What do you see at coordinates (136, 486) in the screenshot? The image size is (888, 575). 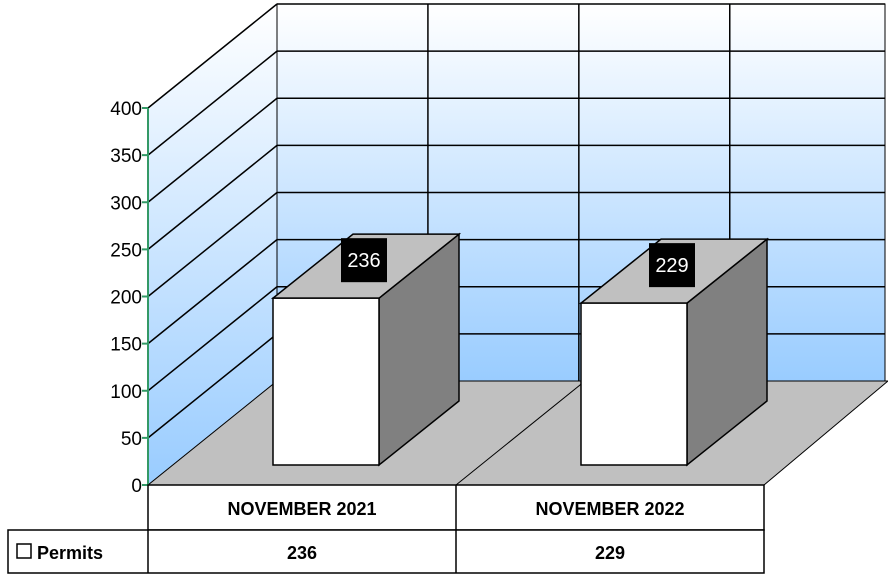 I see `y-tick-label: 0` at bounding box center [136, 486].